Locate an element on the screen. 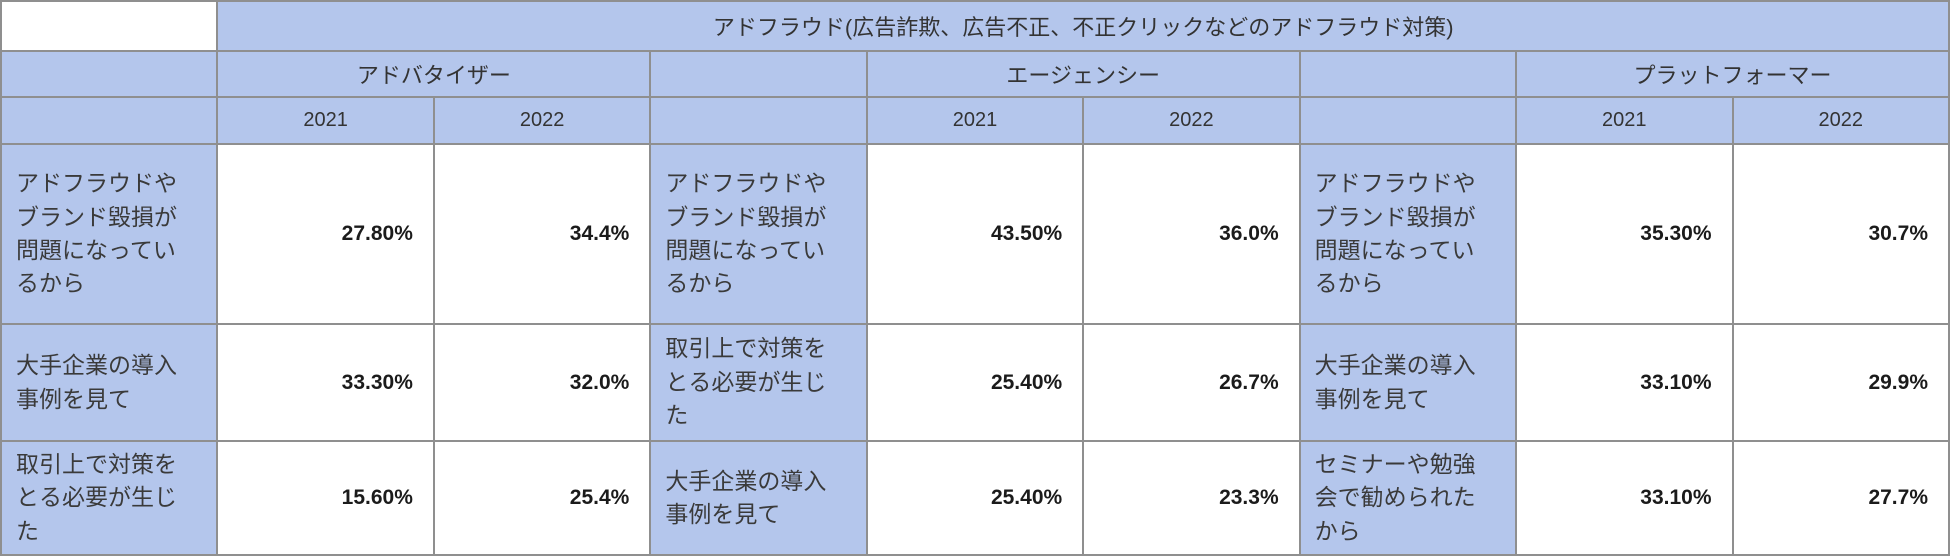  value-advertiser-2022-2: 32.0% is located at coordinates (542, 382).